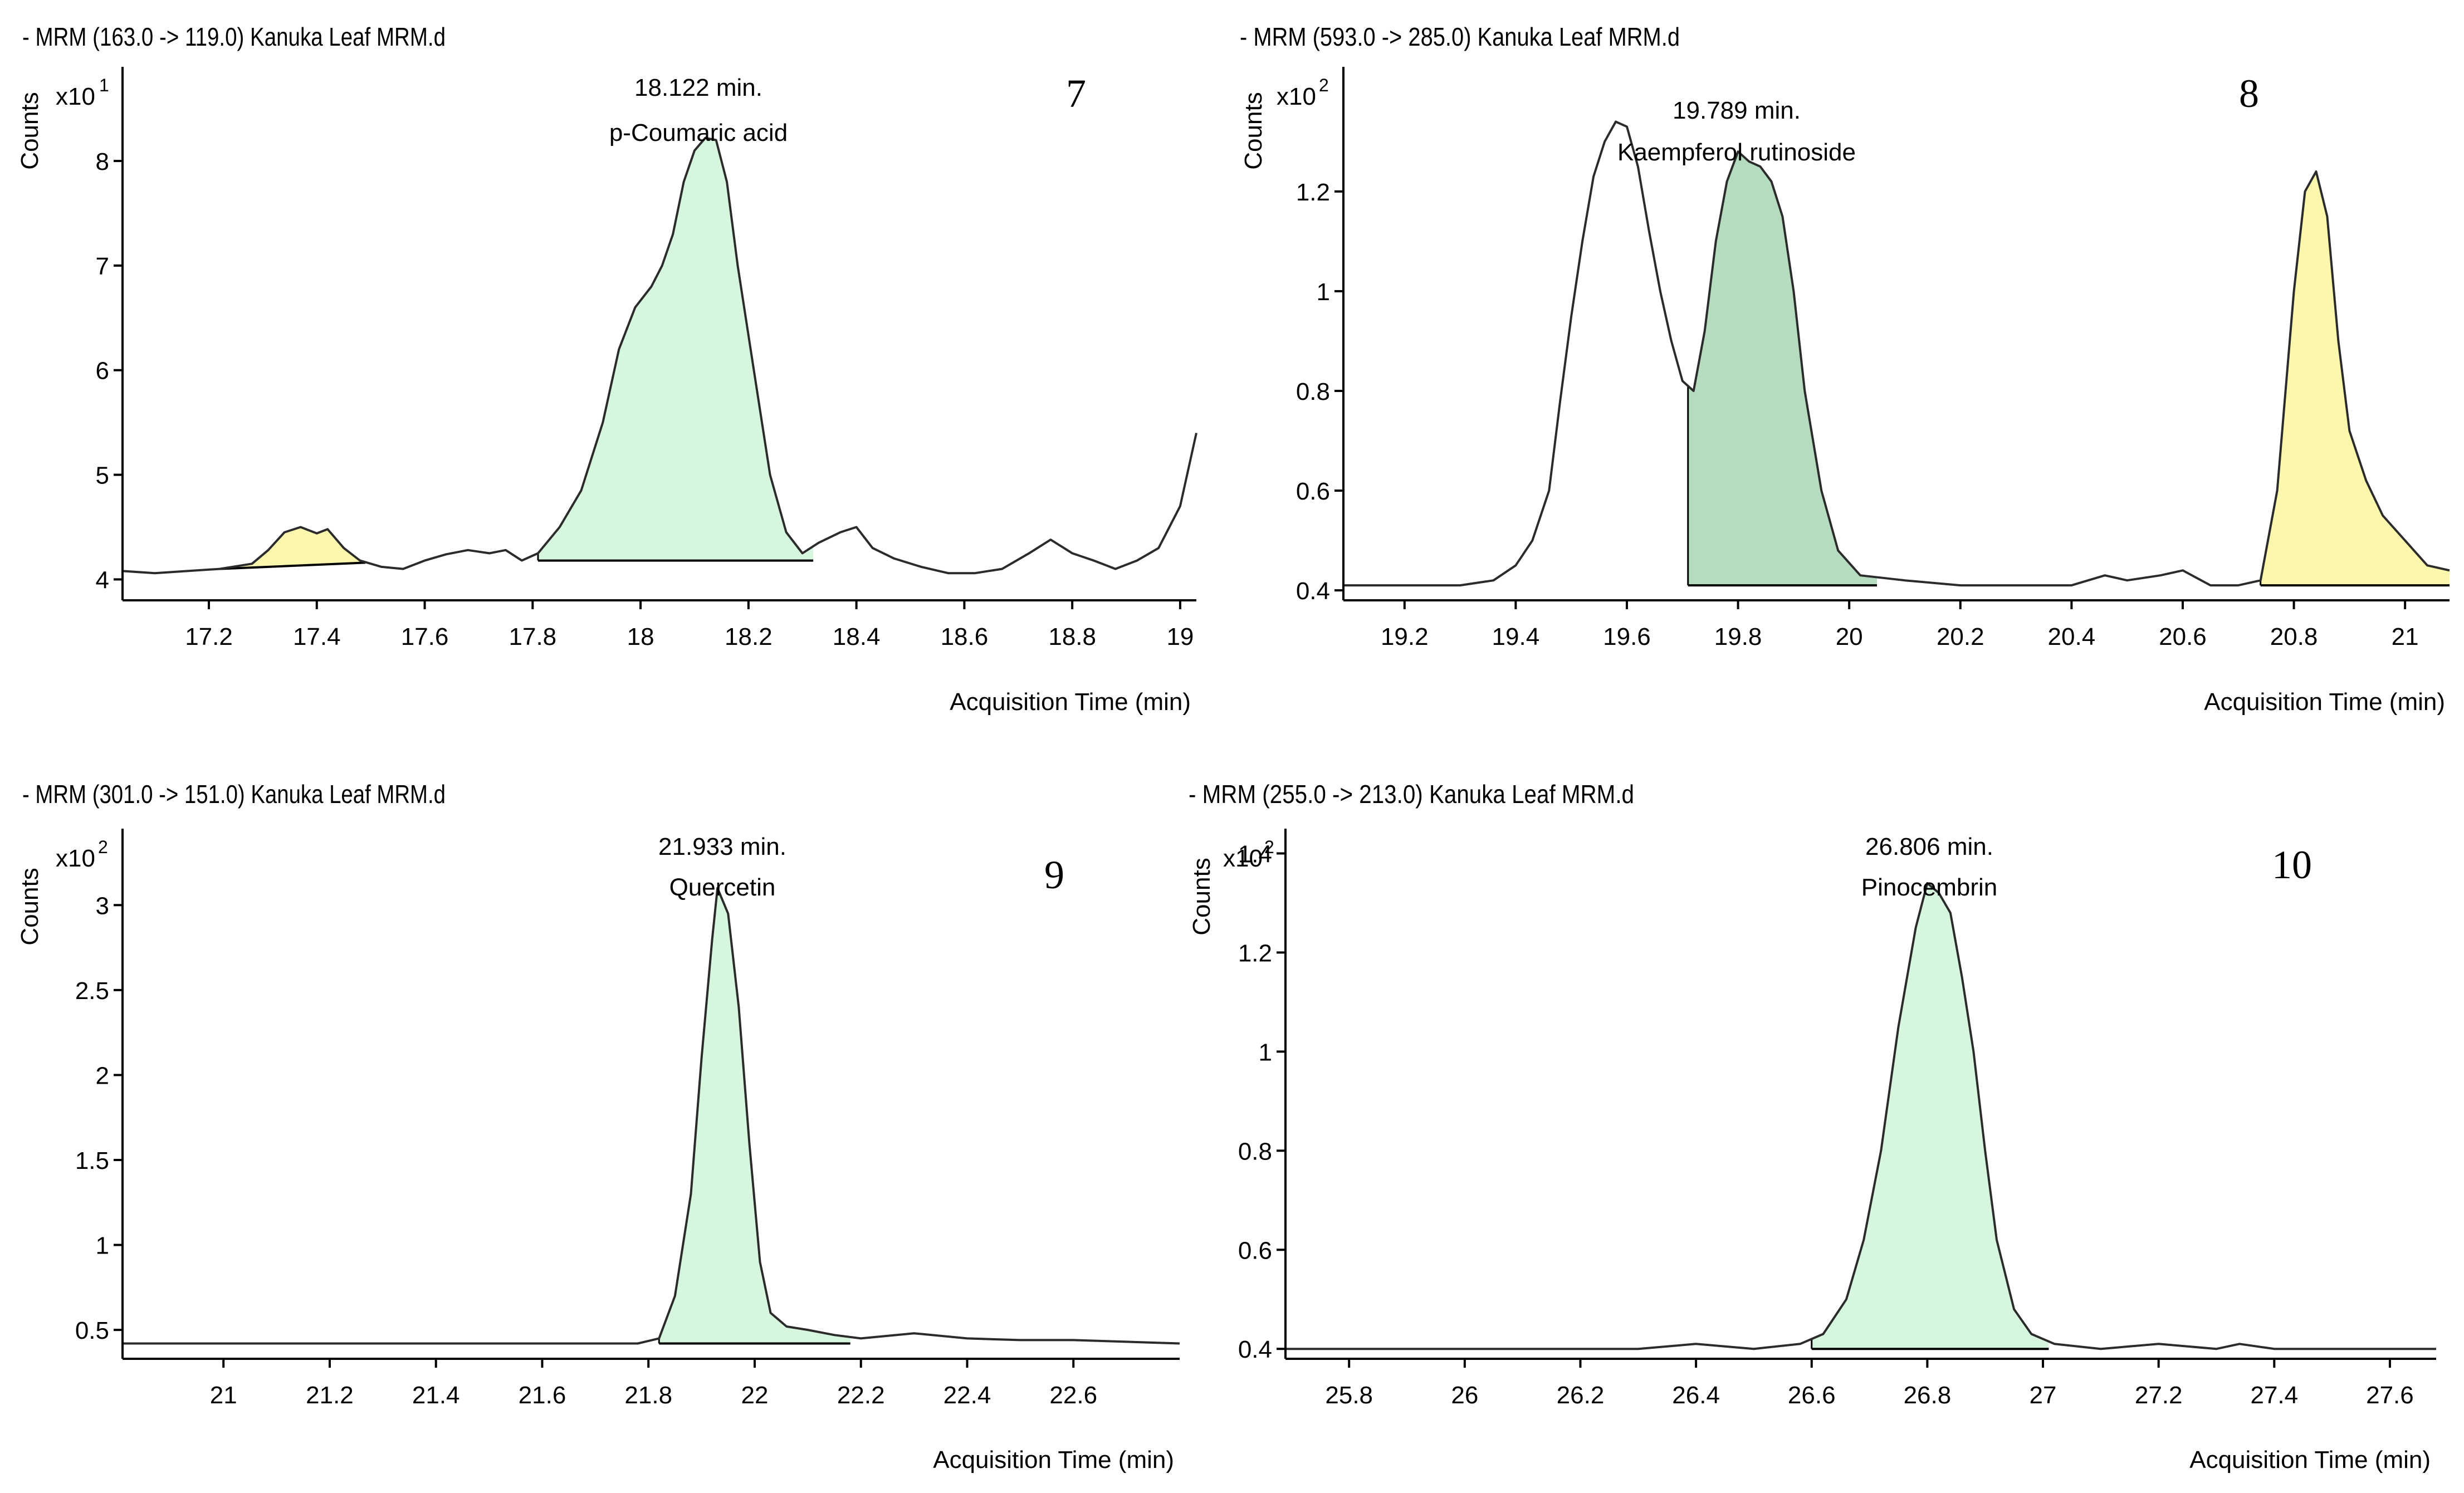 The width and height of the screenshot is (2464, 1493). What do you see at coordinates (1896, 353) in the screenshot?
I see `panel-8-trace` at bounding box center [1896, 353].